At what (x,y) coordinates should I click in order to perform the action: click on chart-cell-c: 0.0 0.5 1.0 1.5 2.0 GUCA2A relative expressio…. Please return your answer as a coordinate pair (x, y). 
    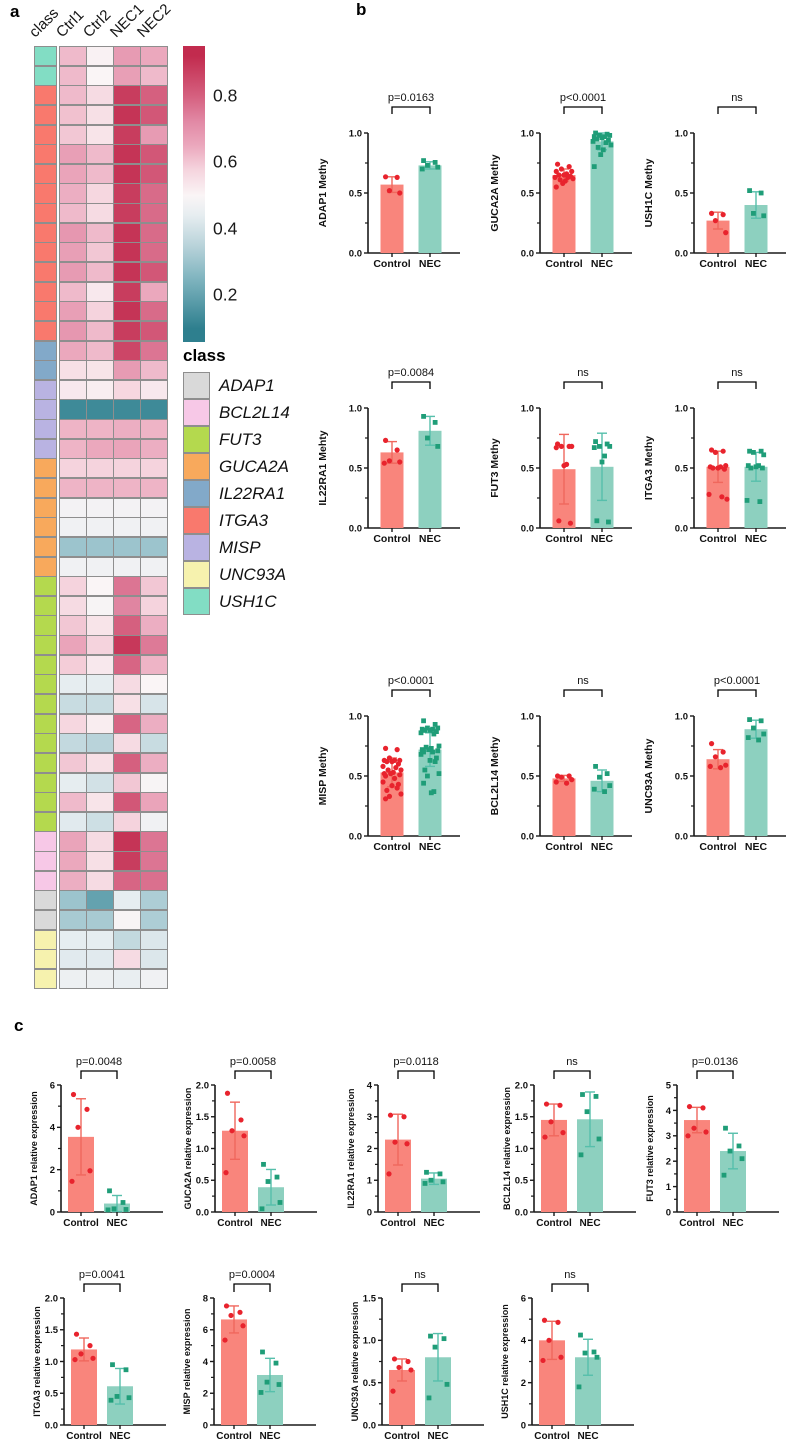
    Looking at the image, I should click on (254, 1142).